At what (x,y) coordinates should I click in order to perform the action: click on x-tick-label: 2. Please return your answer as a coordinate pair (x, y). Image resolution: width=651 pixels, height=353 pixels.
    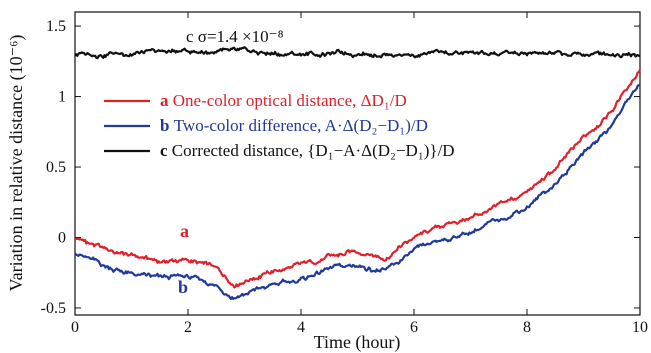
    Looking at the image, I should click on (188, 327).